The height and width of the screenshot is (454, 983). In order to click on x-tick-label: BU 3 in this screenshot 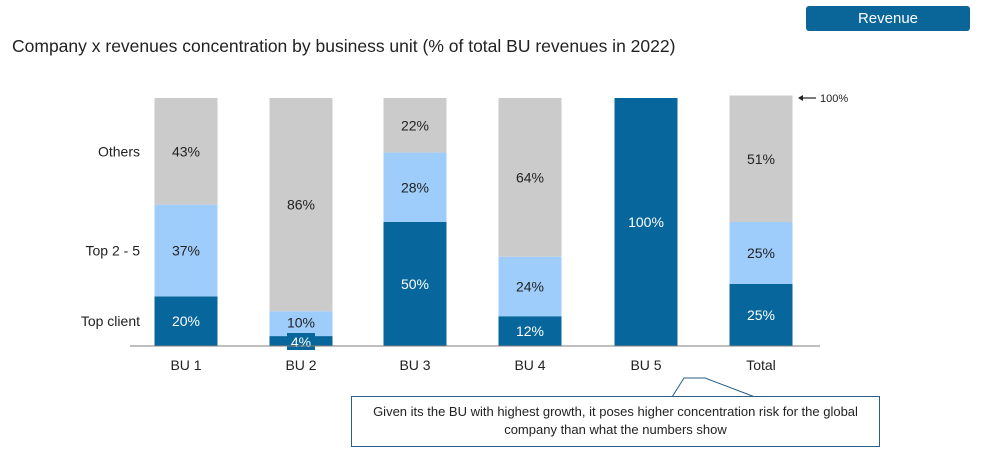, I will do `click(414, 365)`.